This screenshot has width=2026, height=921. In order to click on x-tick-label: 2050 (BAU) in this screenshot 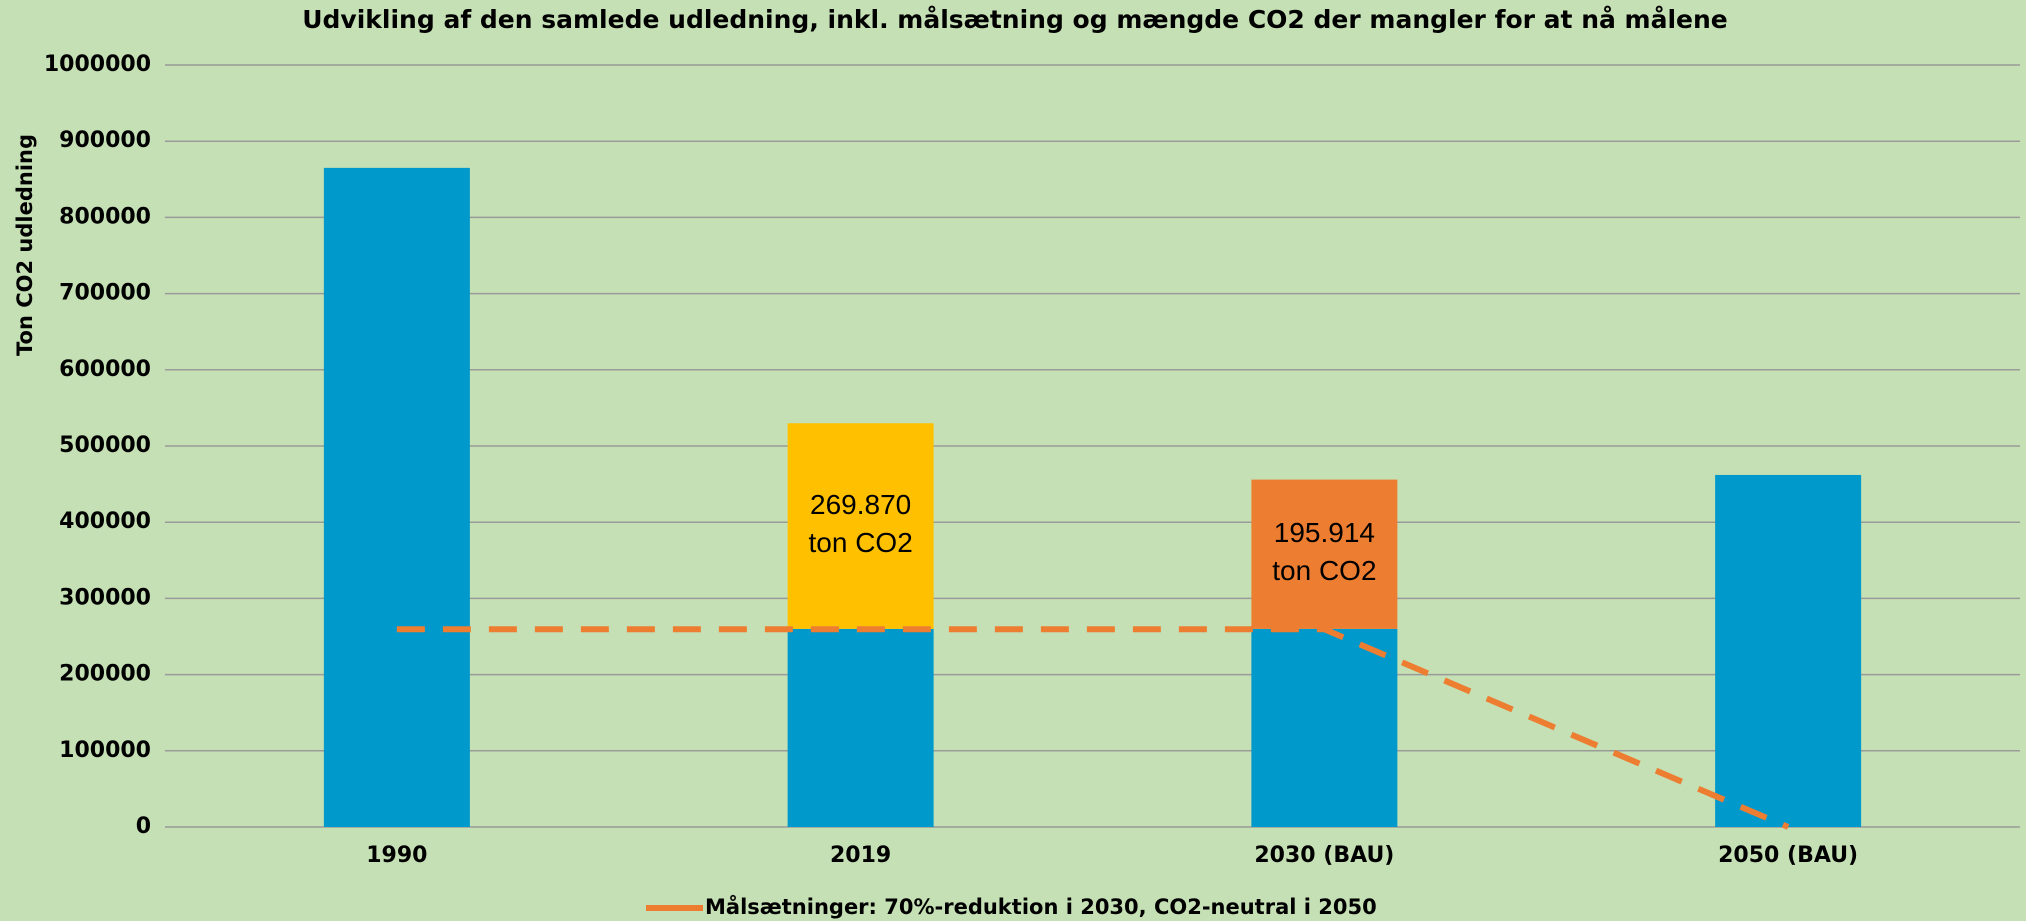, I will do `click(1788, 855)`.